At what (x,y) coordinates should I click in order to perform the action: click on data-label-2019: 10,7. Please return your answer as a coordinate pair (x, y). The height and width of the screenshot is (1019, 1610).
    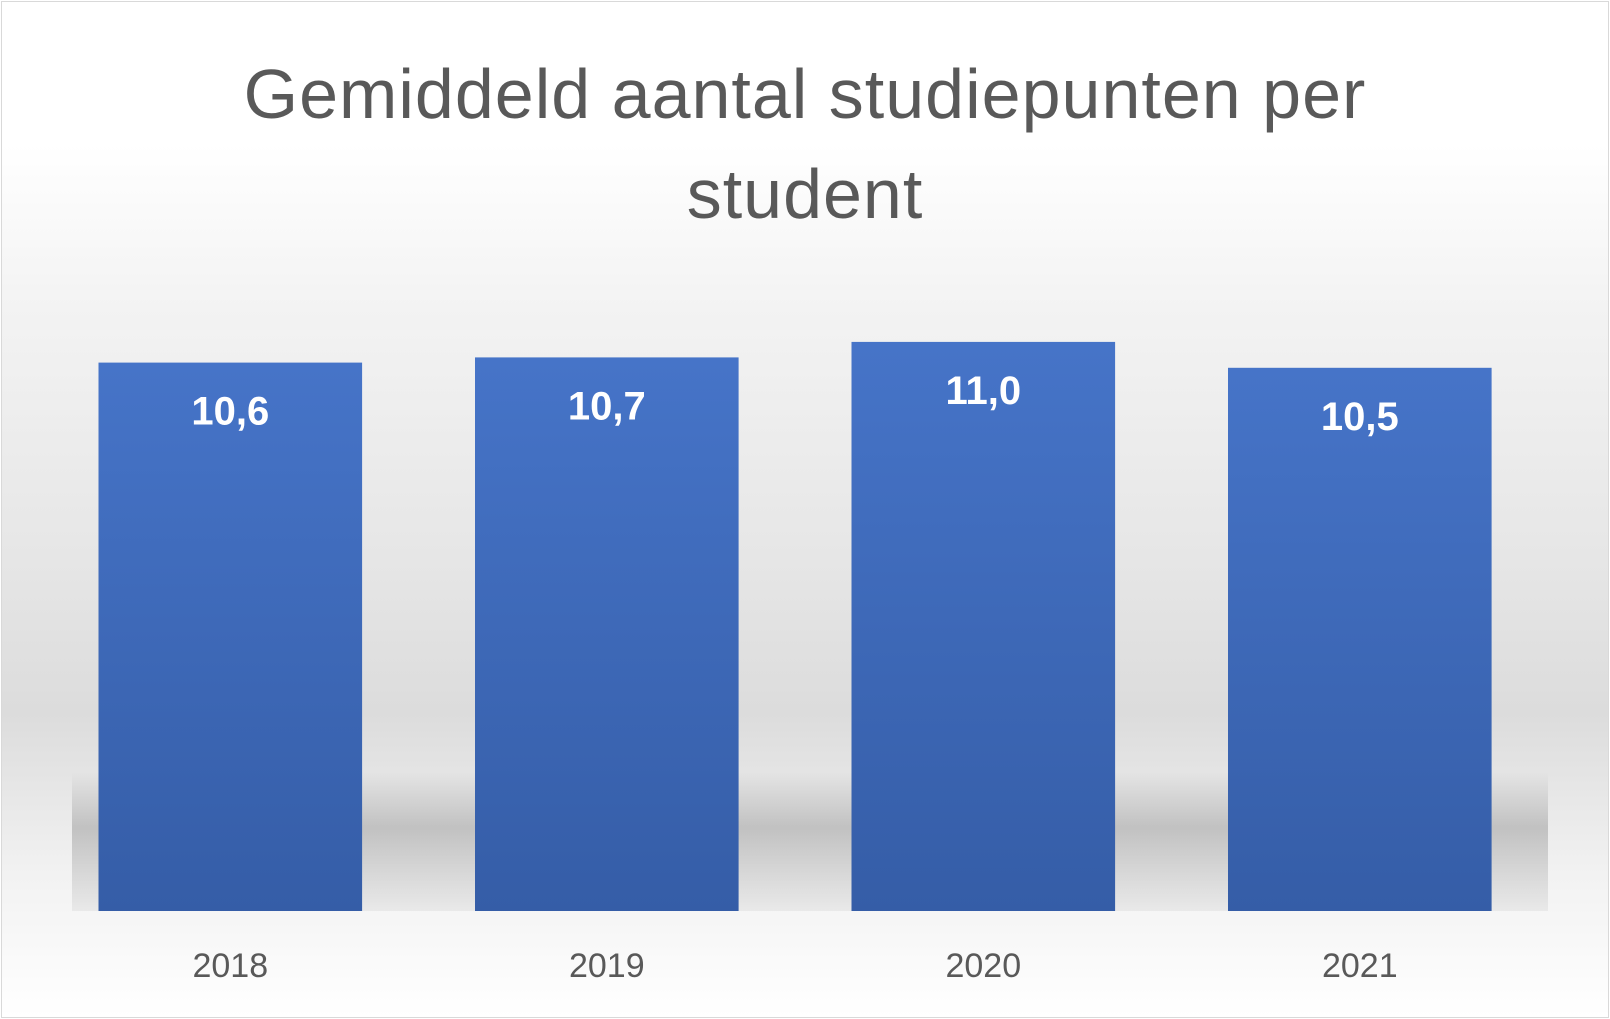
    Looking at the image, I should click on (607, 406).